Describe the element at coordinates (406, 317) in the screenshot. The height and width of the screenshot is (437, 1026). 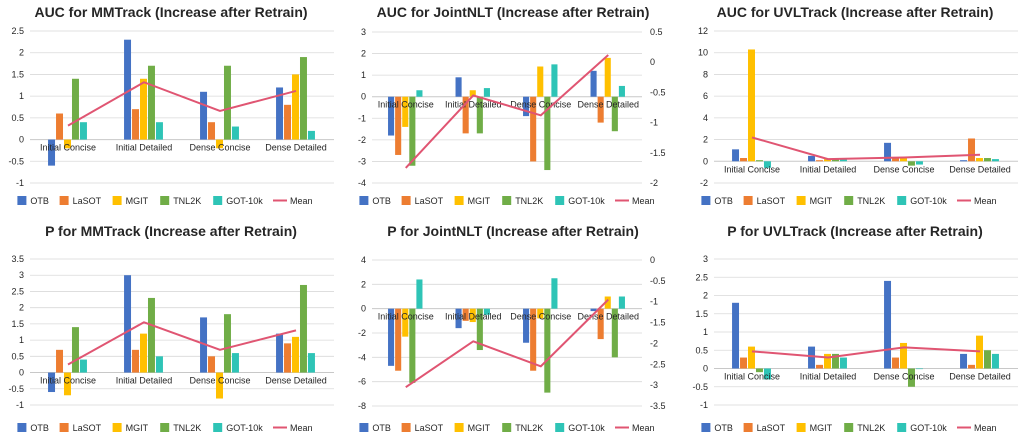
I see `category-label: Initial Concise` at that location.